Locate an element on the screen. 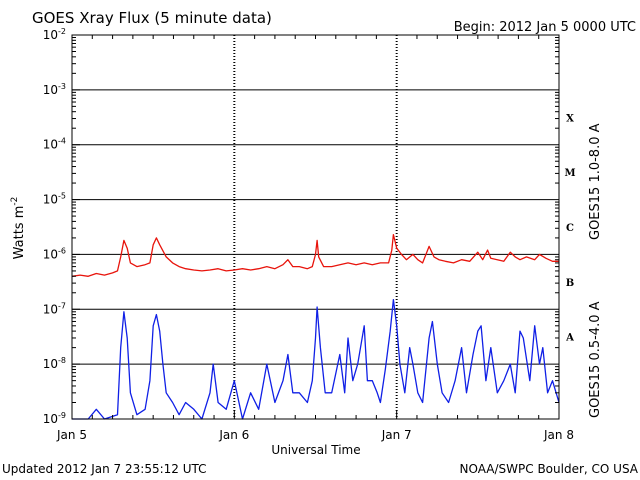 The image size is (640, 480). flare-class-labels: X M C B A is located at coordinates (569, 228).